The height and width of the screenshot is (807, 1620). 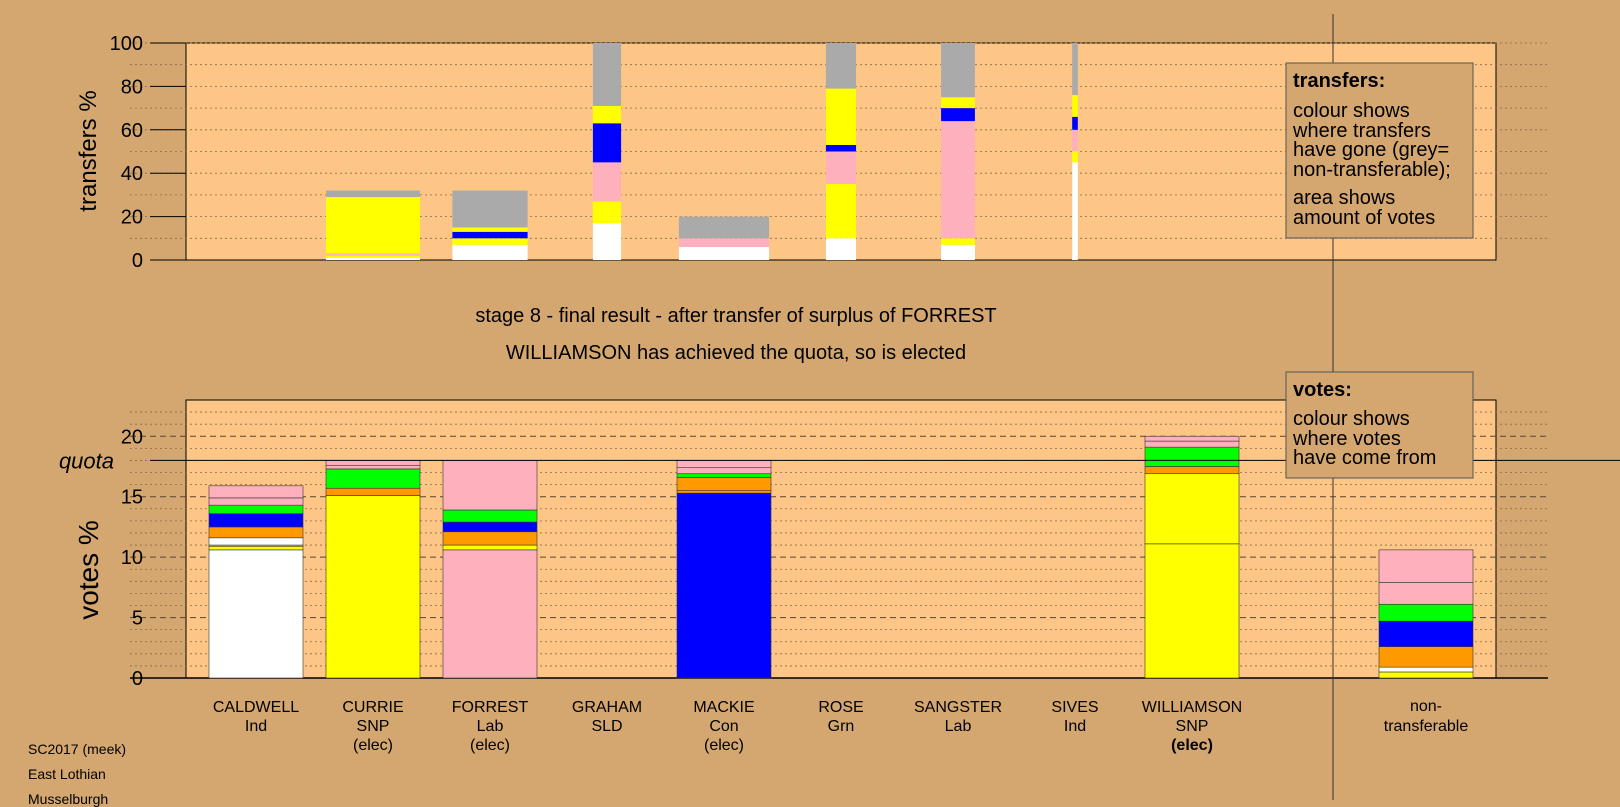 I want to click on votes-legend-line: where votes, so click(x=1346, y=439).